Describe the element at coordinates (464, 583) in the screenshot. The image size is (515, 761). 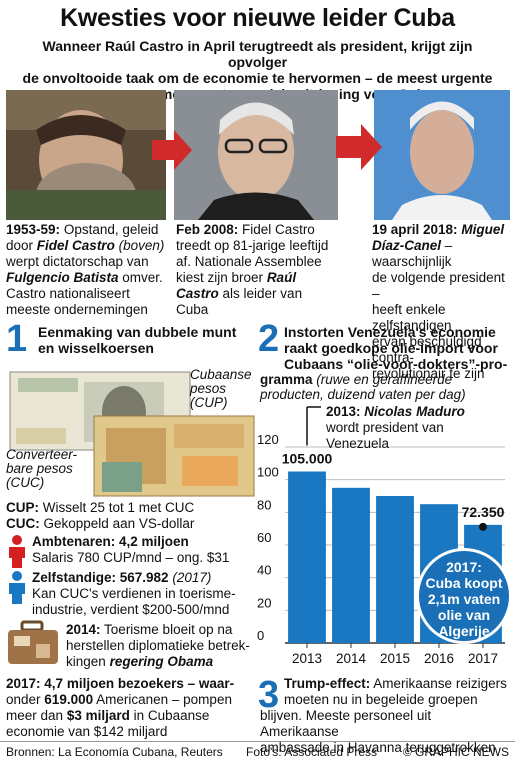
I see `bubble-line: Cuba koopt` at that location.